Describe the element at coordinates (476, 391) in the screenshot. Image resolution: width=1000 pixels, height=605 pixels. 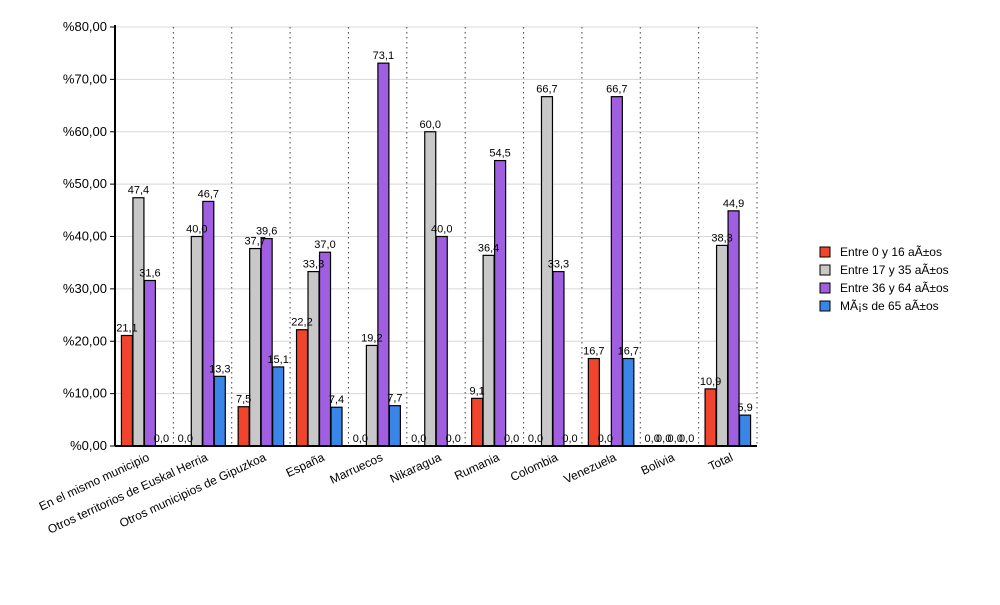
I see `data-label: 9,1` at that location.